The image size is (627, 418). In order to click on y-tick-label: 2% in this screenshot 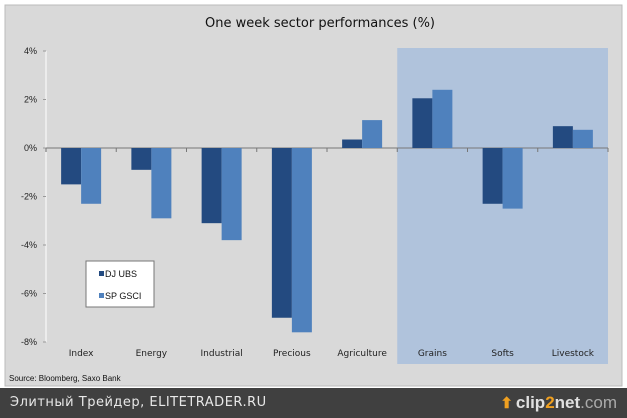, I will do `click(30, 100)`.